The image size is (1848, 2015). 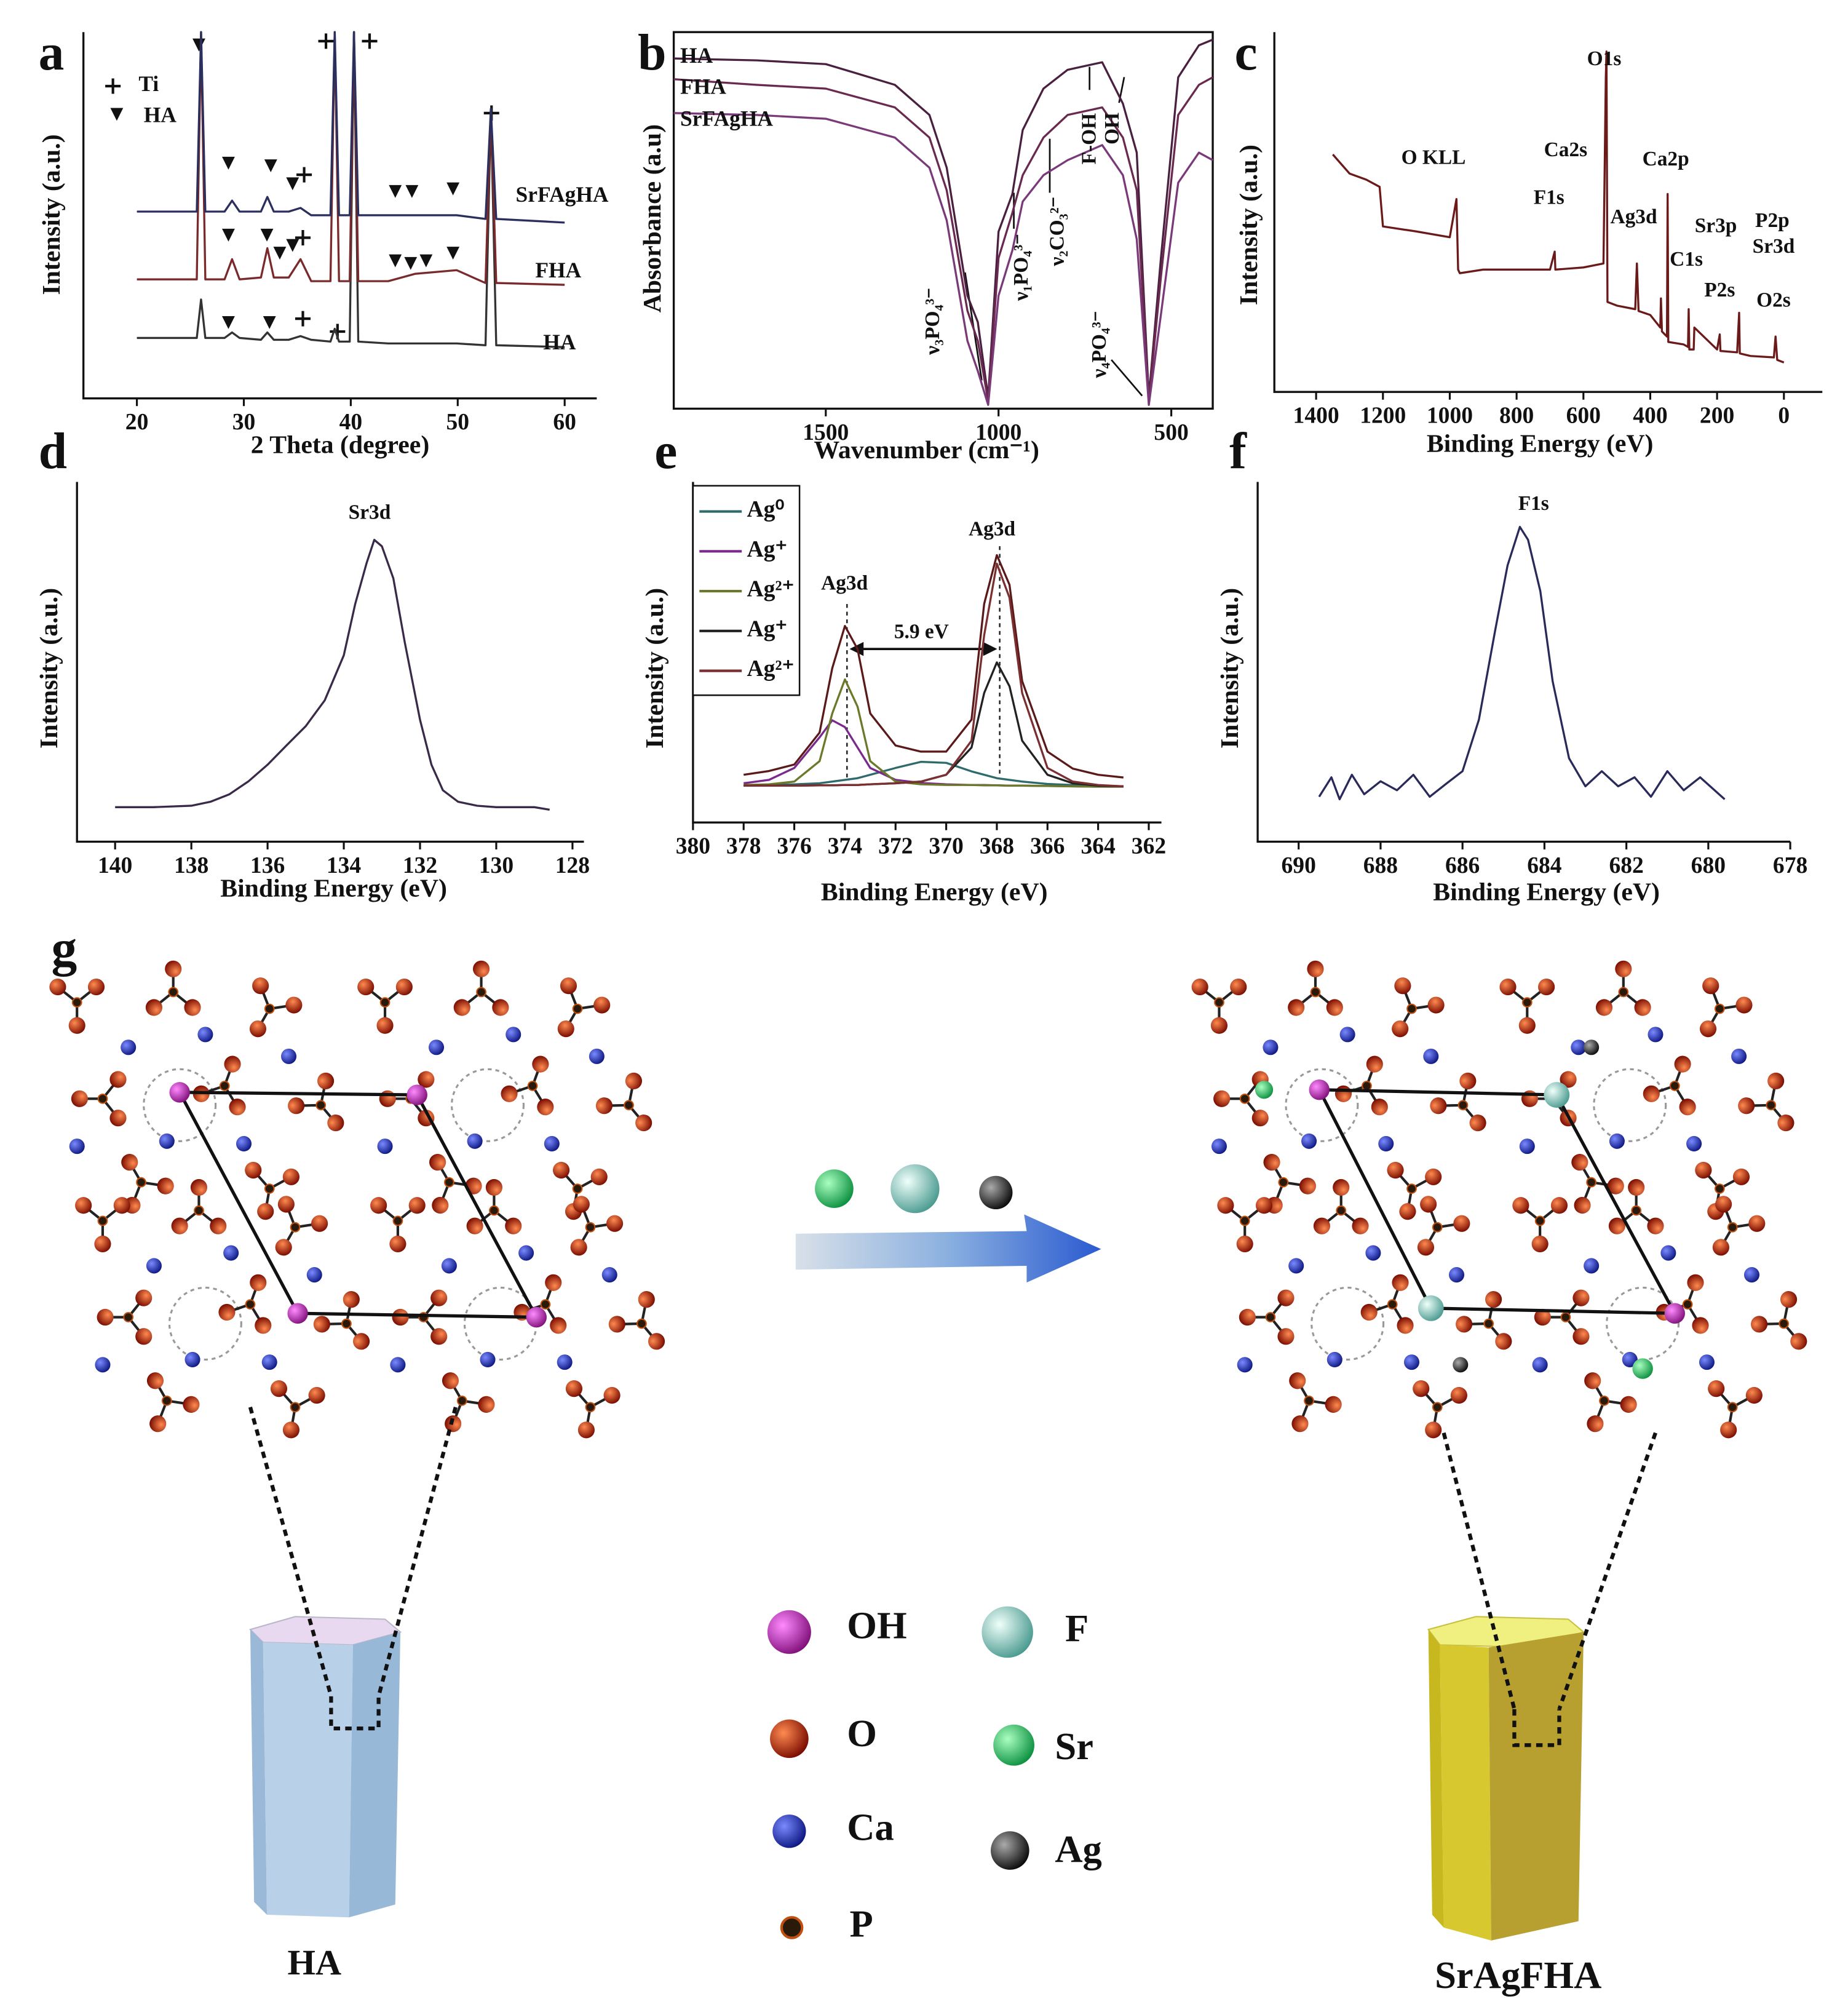 What do you see at coordinates (49, 668) in the screenshot?
I see `y-axis-label: Intensity (a.u.)` at bounding box center [49, 668].